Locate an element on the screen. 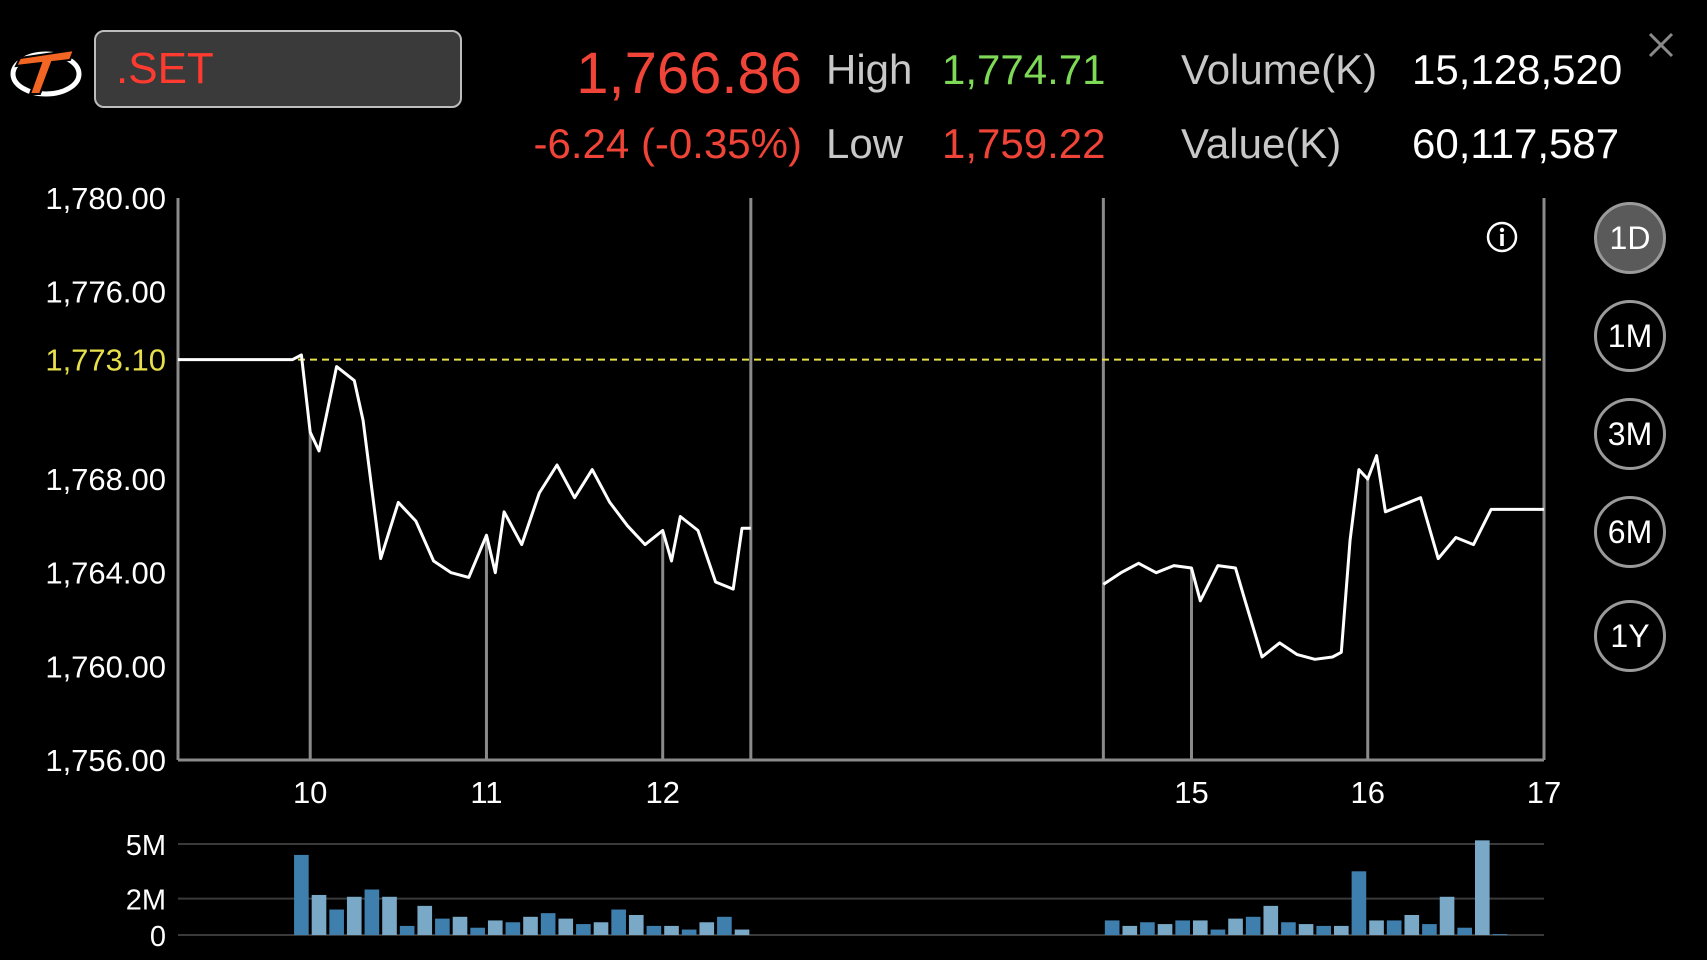 This screenshot has width=1707, height=960. value-value: 60,117,587 is located at coordinates (1516, 143).